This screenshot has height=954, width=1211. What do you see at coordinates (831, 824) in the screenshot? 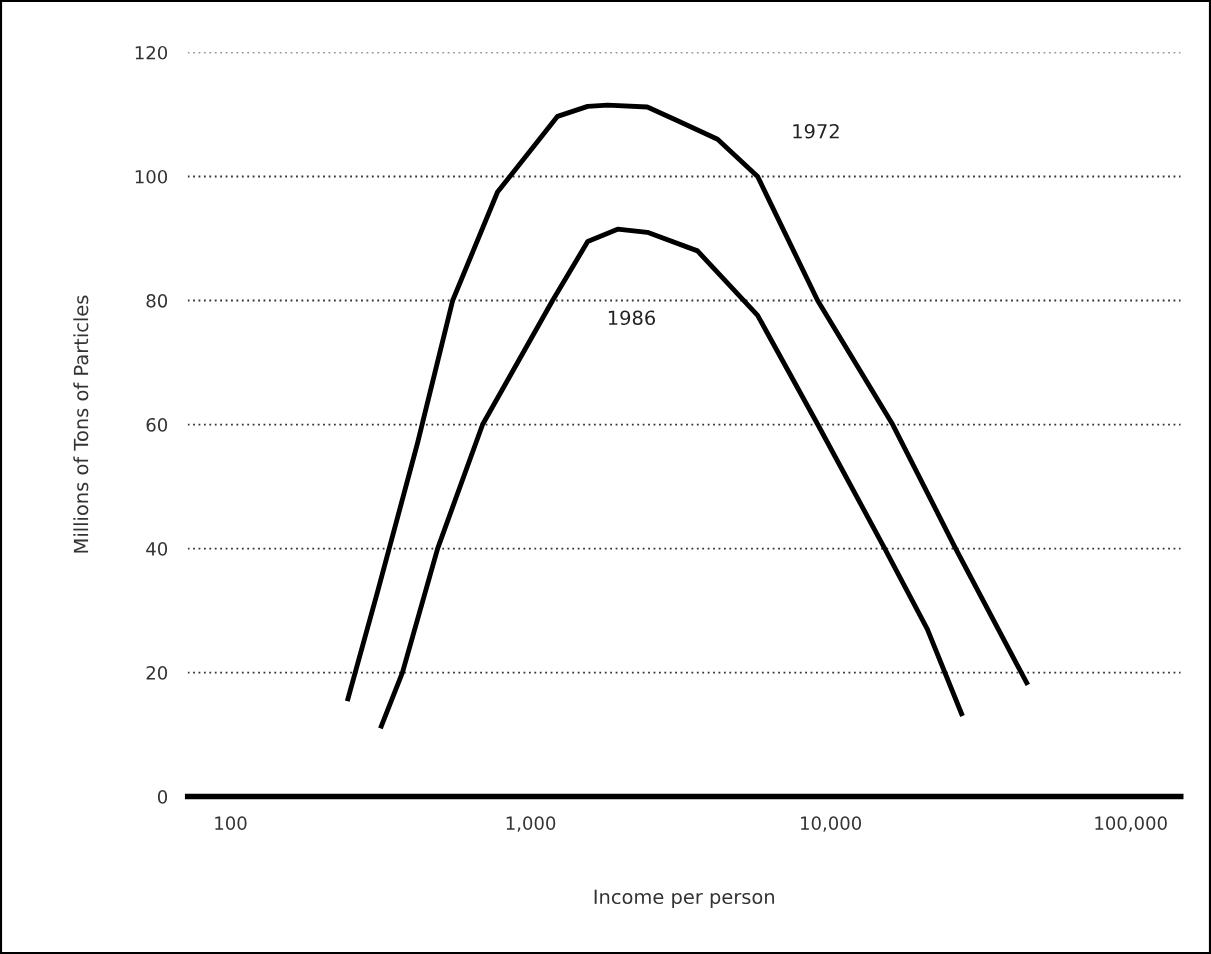
I see `x-tick-label: 10,000` at bounding box center [831, 824].